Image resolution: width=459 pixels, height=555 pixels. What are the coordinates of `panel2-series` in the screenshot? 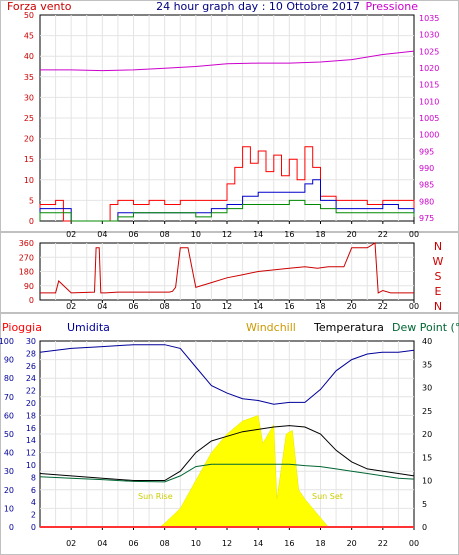 It's located at (227, 268).